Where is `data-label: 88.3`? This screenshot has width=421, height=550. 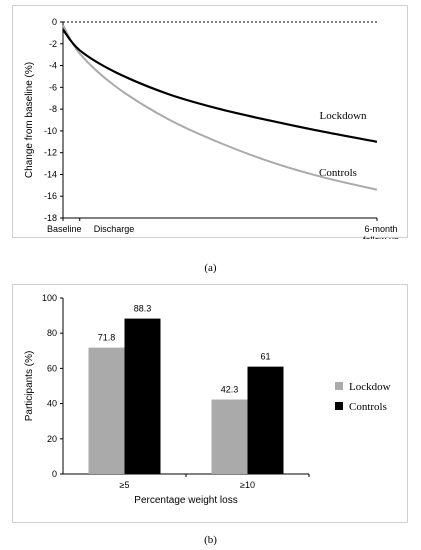 data-label: 88.3 is located at coordinates (143, 309).